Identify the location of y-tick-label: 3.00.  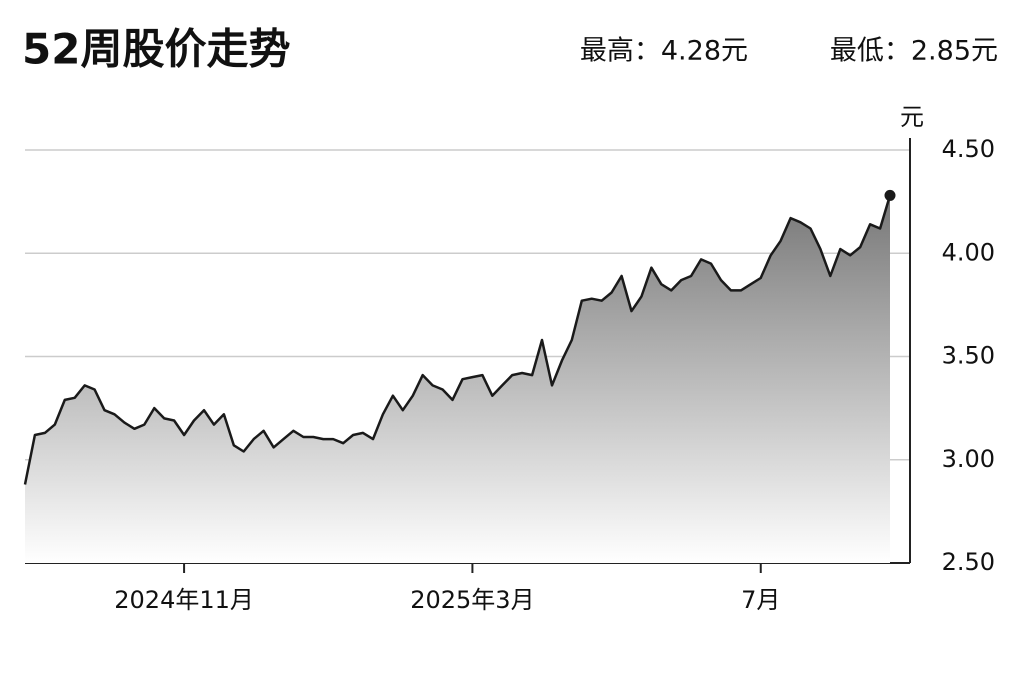
(968, 459).